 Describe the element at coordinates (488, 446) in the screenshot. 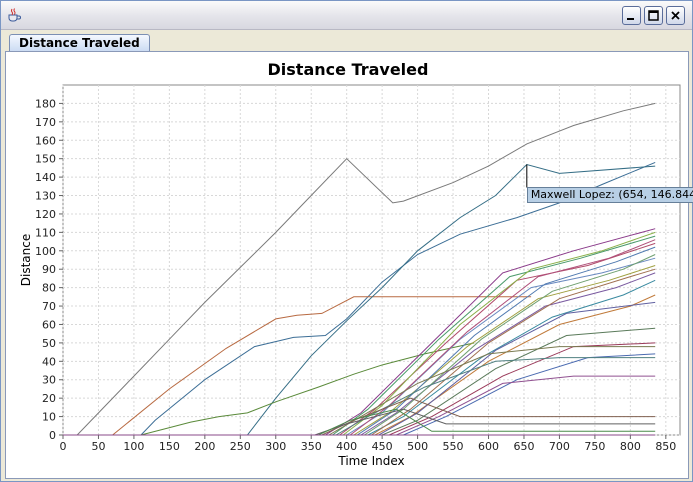

I see `x-tick-label: 600` at that location.